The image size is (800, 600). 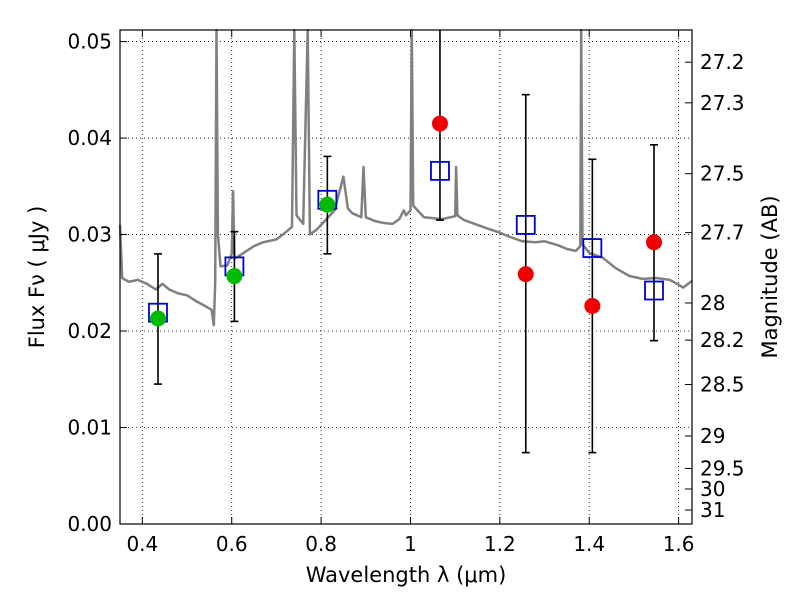 What do you see at coordinates (712, 303) in the screenshot?
I see `y2-tick-label: 28` at bounding box center [712, 303].